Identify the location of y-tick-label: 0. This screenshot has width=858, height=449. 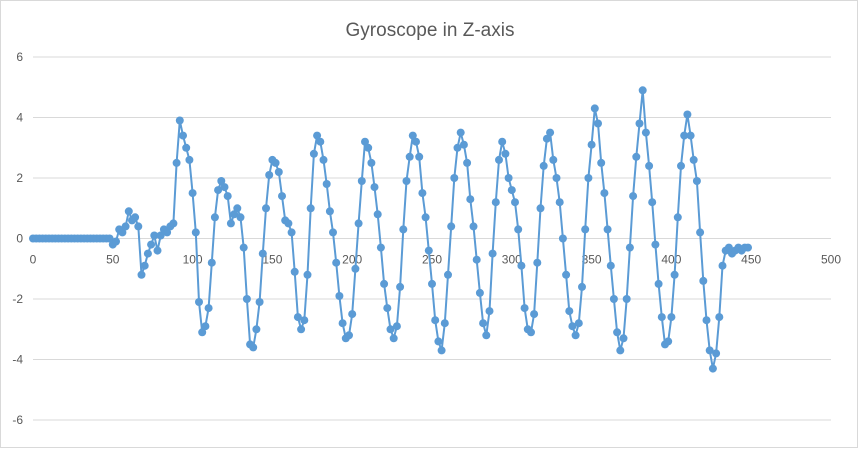
(19, 239).